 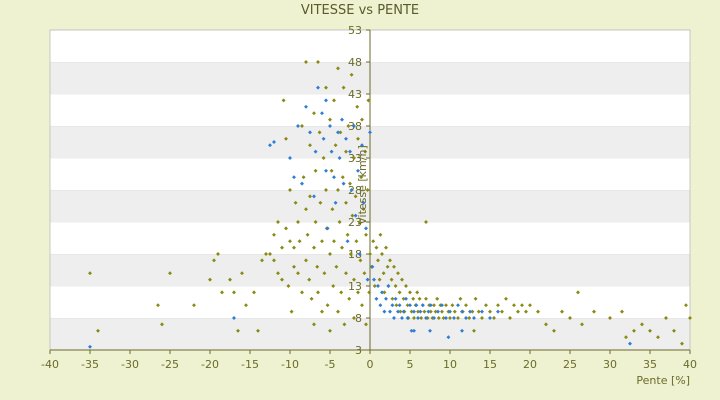 What do you see at coordinates (369, 360) in the screenshot?
I see `x-axis: -40 -35 -30 -25 -20 -15 -10 -5 0 5 10 15 20 25 30 35 40` at bounding box center [369, 360].